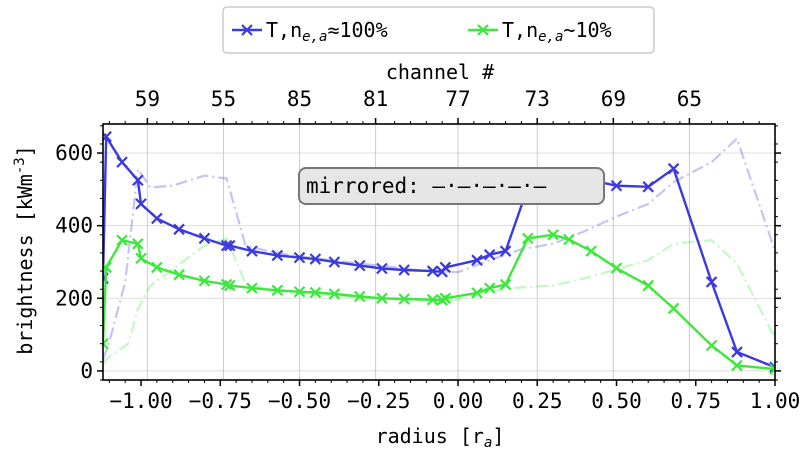  I want to click on x-tick-label: 0.25, so click(537, 401).